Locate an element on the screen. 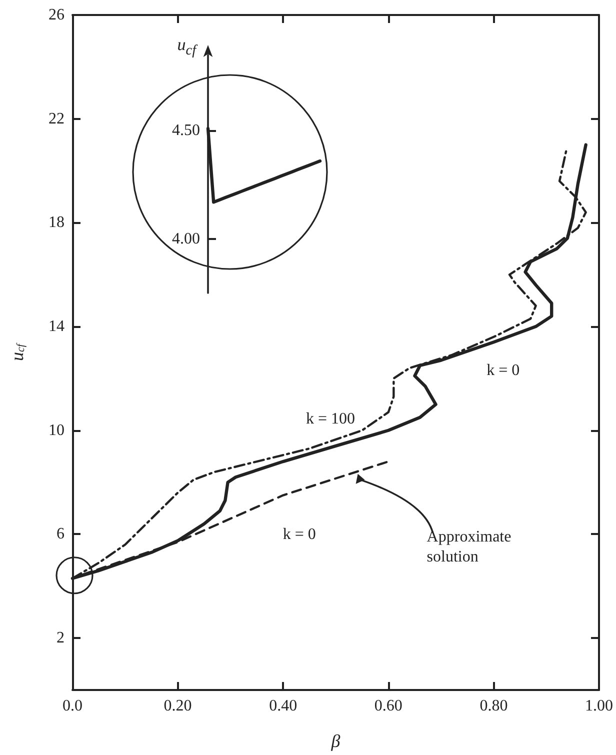 The width and height of the screenshot is (616, 755). annotation: Approximate solution is located at coordinates (469, 547).